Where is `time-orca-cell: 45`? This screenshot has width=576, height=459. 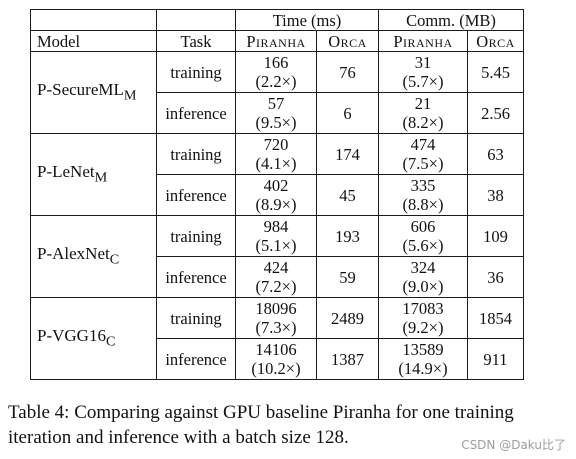 time-orca-cell: 45 is located at coordinates (347, 195).